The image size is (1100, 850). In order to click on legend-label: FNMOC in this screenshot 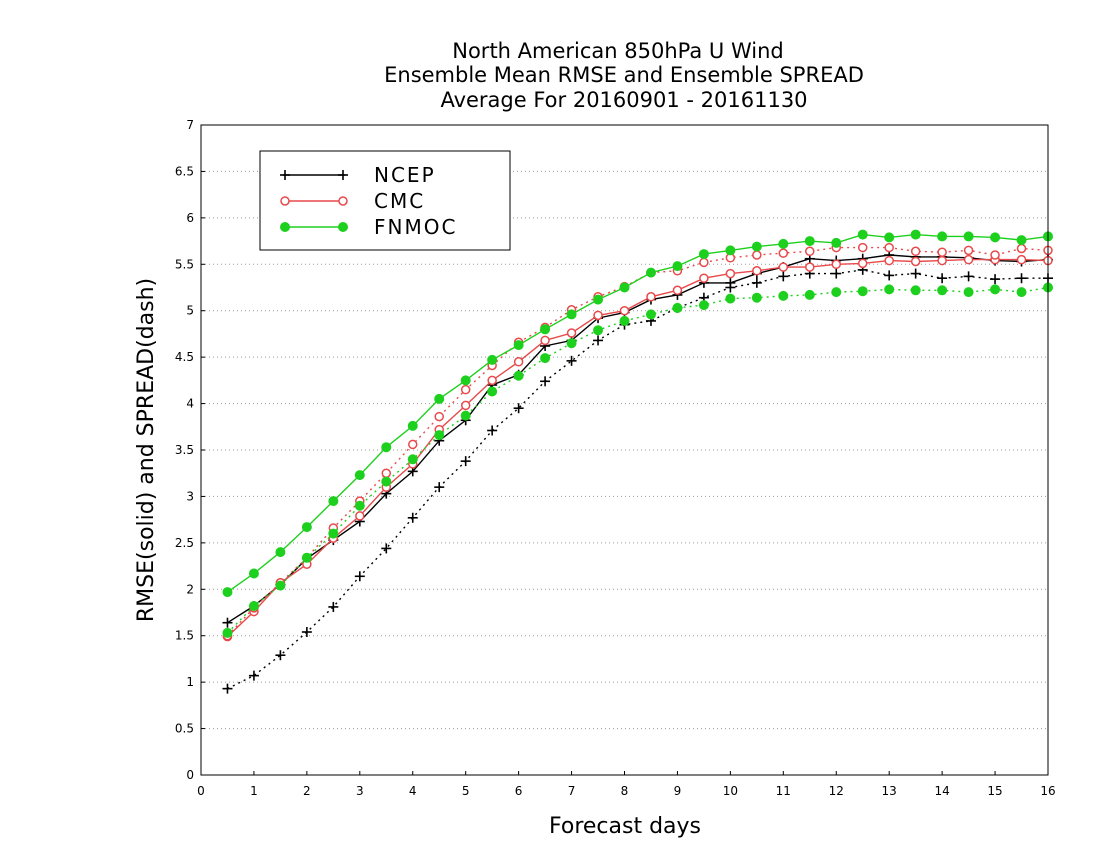, I will do `click(415, 227)`.